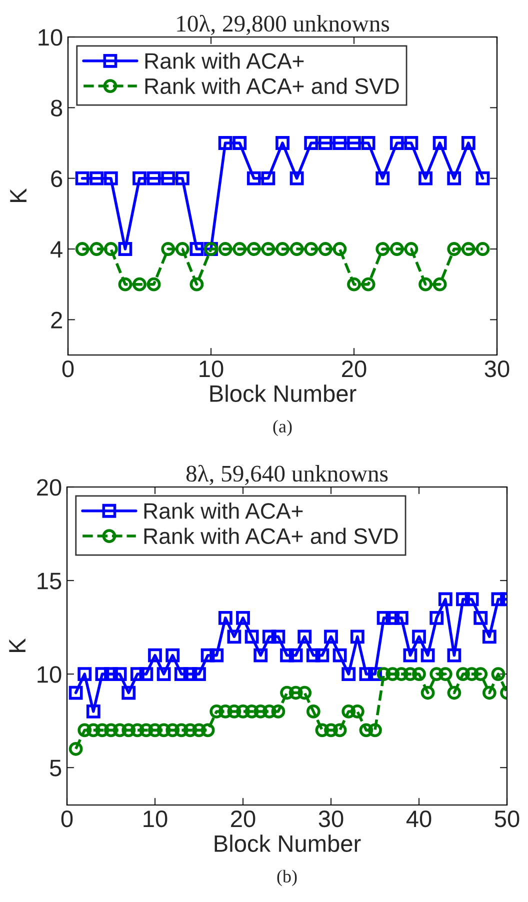  I want to click on y-tick-label: 15, so click(50, 581).